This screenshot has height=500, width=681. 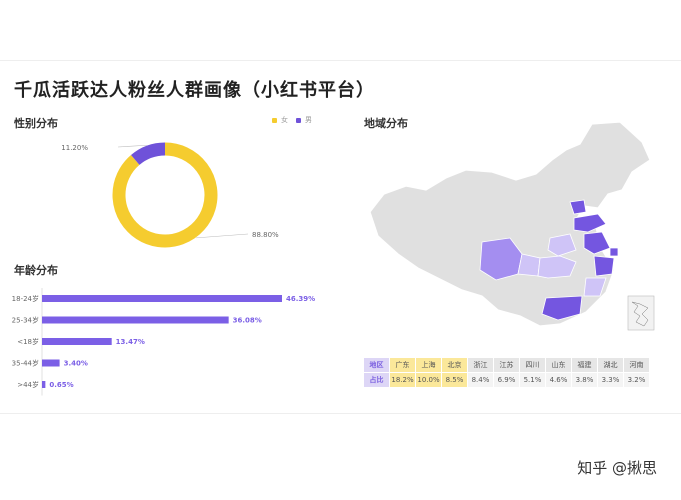 I want to click on donut-data-label: 11.20%, so click(x=74, y=148).